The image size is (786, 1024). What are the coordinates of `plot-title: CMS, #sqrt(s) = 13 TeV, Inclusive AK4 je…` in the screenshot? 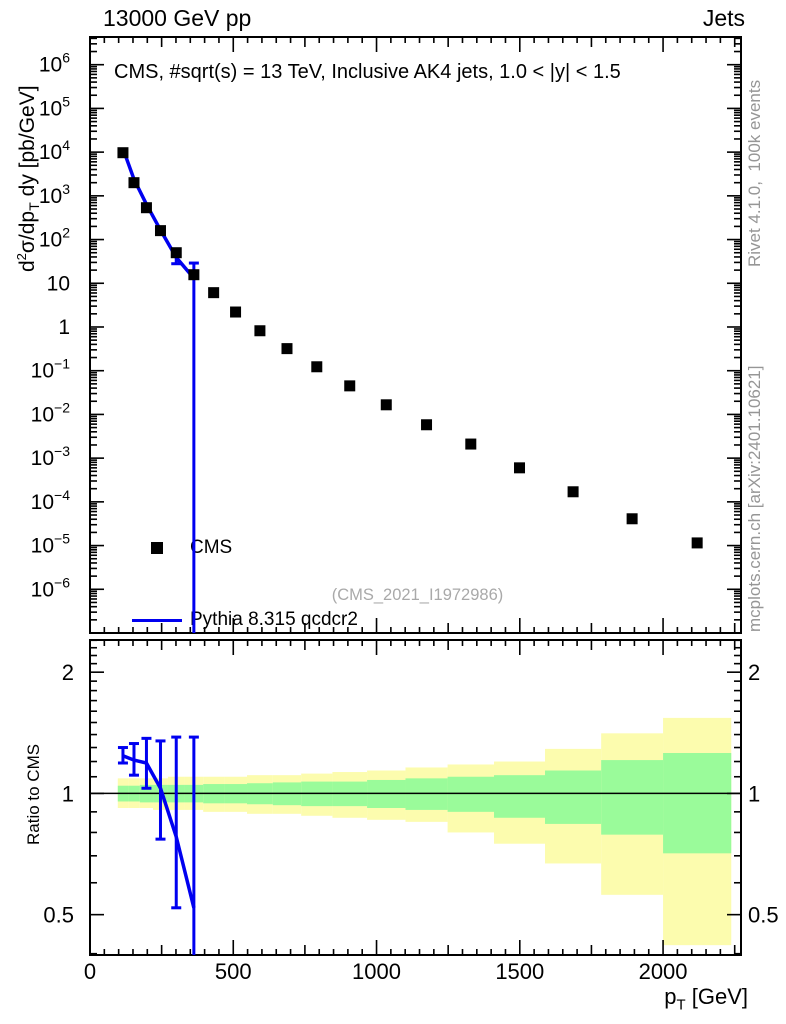 It's located at (367, 72).